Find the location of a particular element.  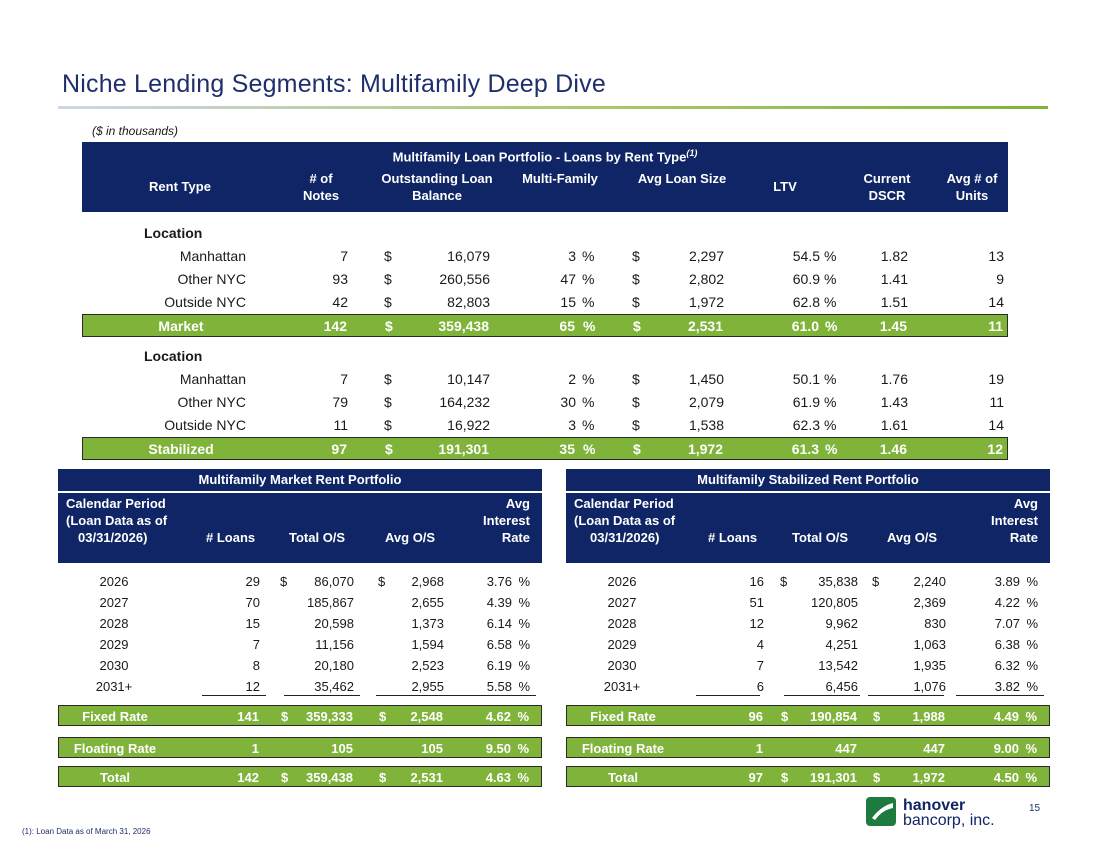

avg-cell: 2,548 is located at coordinates (426, 716).